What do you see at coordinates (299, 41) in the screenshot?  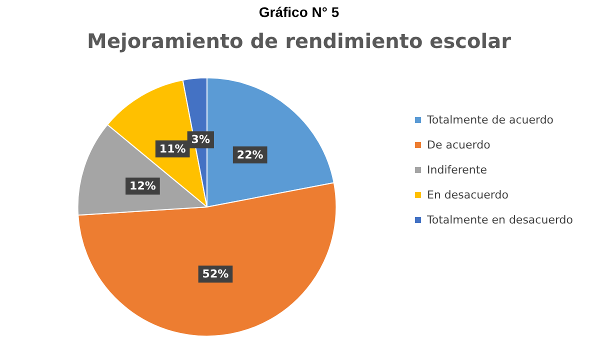 I see `chart-subtitle: Mejoramiento de rendimiento escolar` at bounding box center [299, 41].